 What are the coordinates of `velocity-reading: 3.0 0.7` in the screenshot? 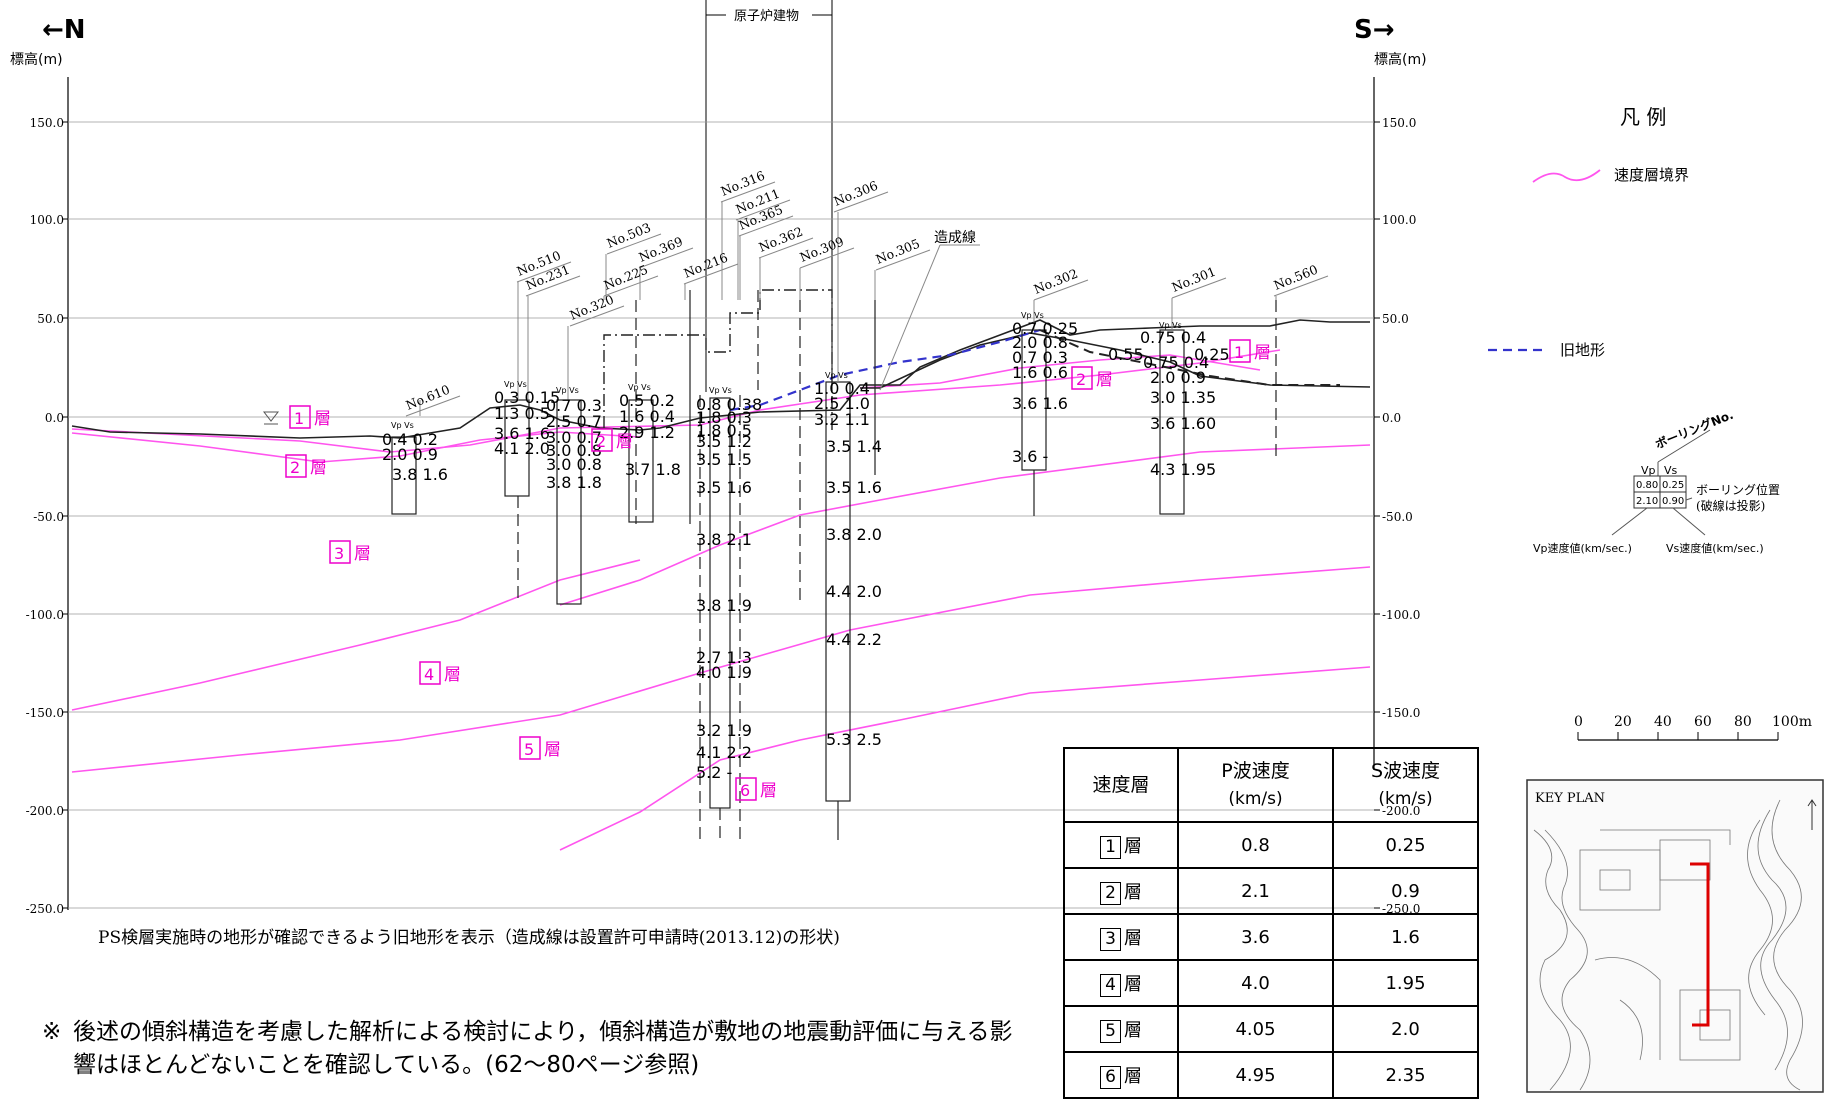 It's located at (574, 437).